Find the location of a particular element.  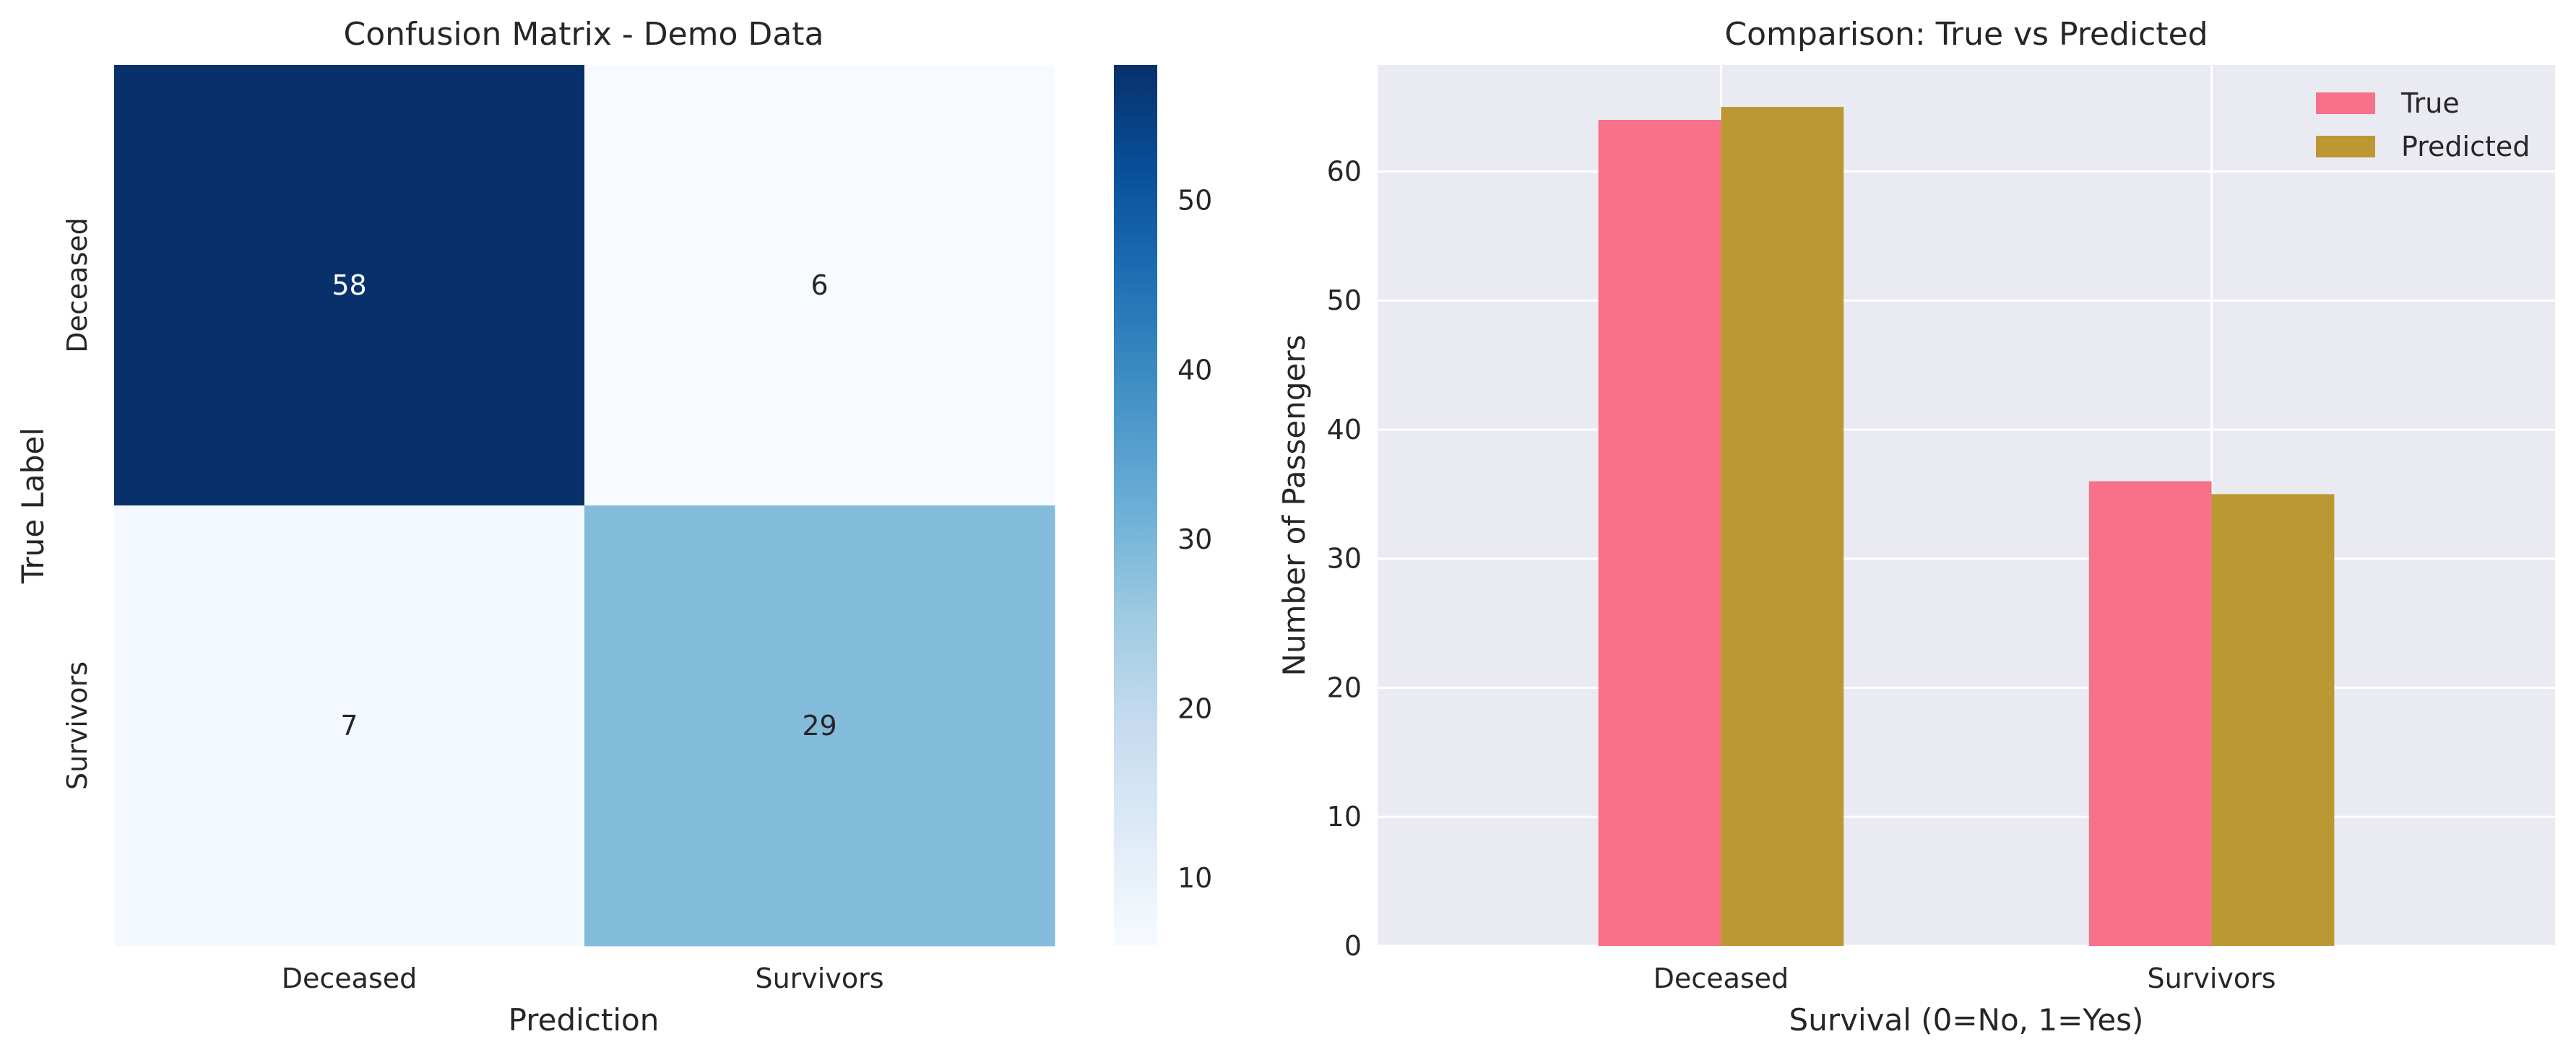

heatmap-cell-value: 29 is located at coordinates (819, 726).